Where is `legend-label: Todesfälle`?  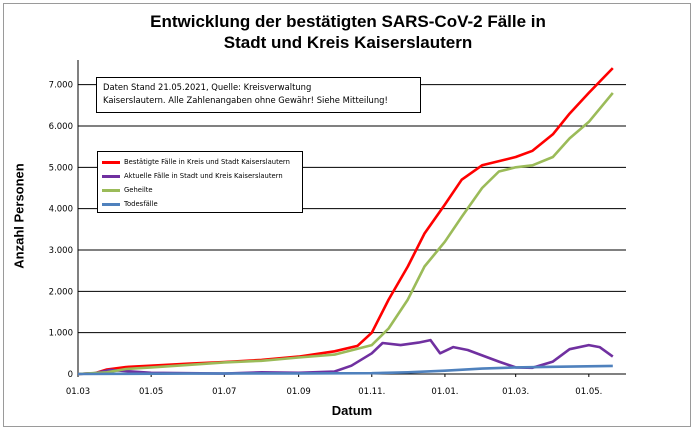 legend-label: Todesfälle is located at coordinates (141, 204).